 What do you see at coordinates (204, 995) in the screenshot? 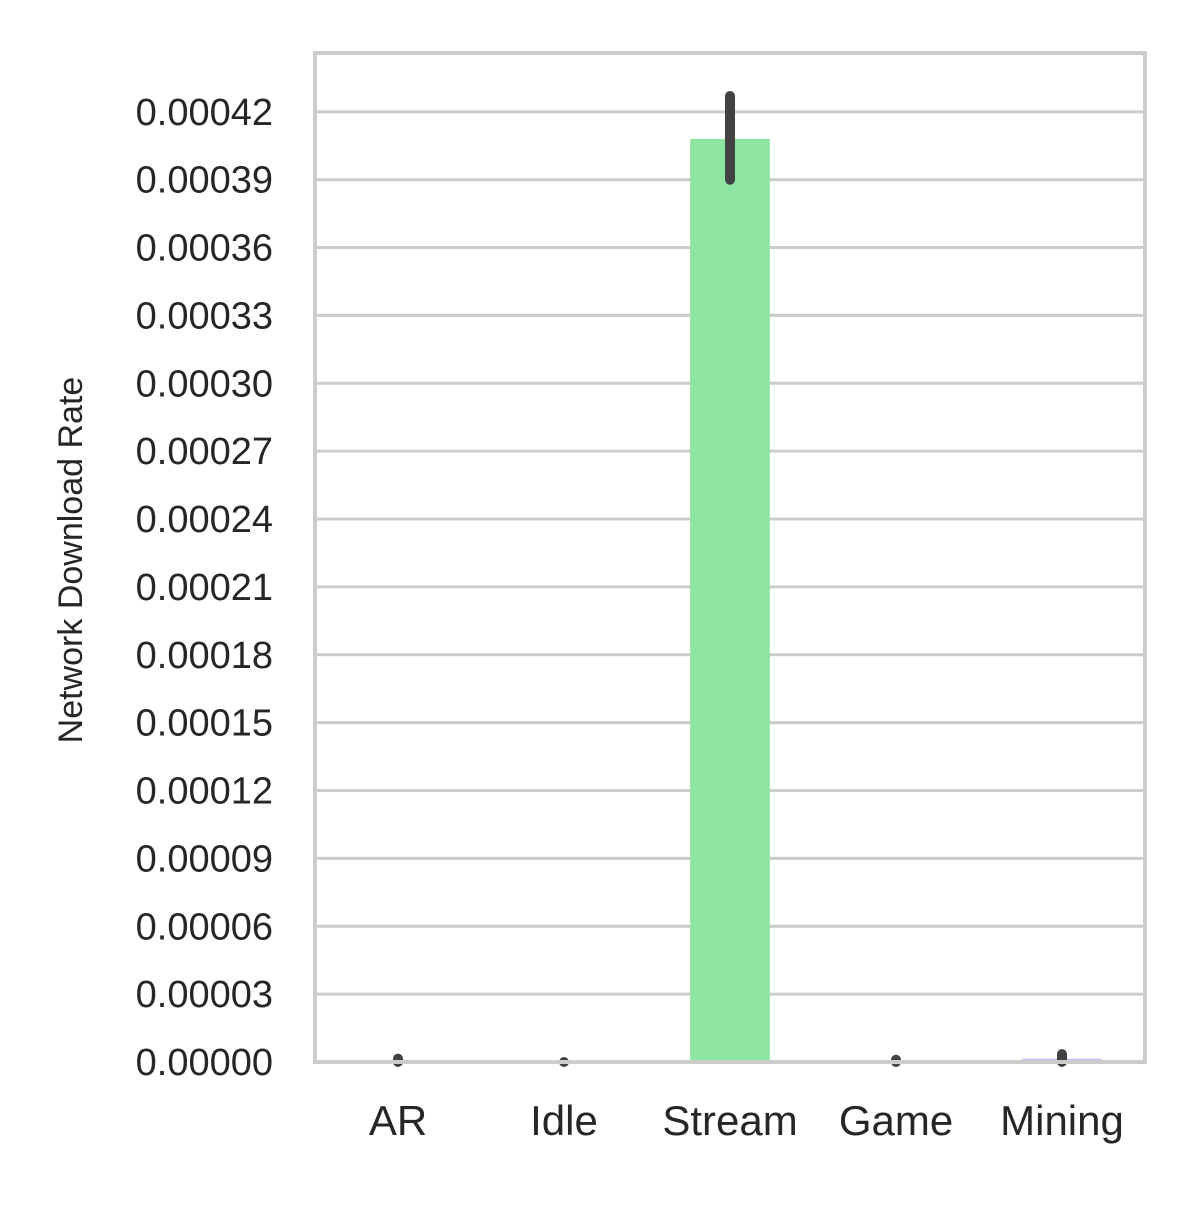
I see `y-tick-label: 0.00003` at bounding box center [204, 995].